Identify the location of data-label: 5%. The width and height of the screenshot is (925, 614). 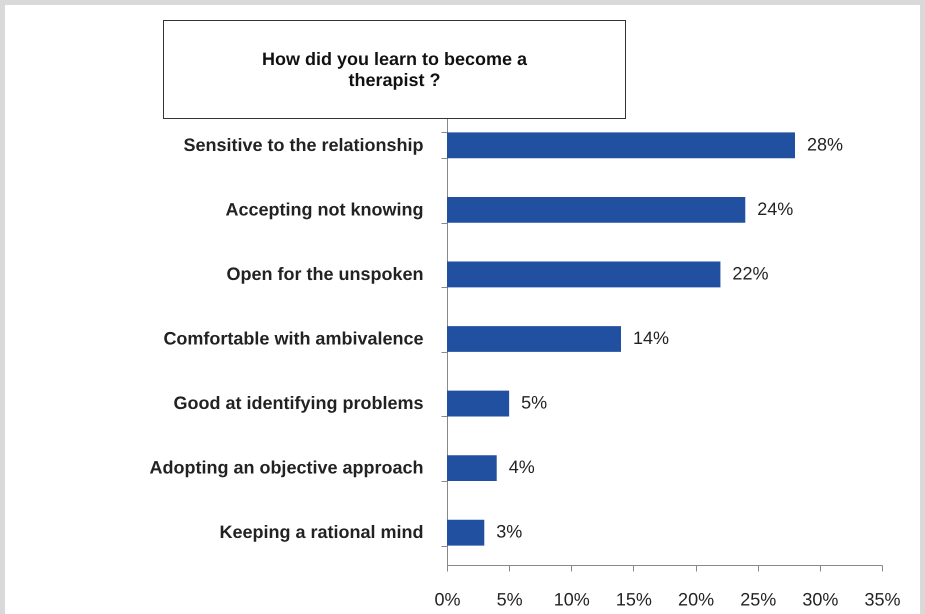
(534, 402).